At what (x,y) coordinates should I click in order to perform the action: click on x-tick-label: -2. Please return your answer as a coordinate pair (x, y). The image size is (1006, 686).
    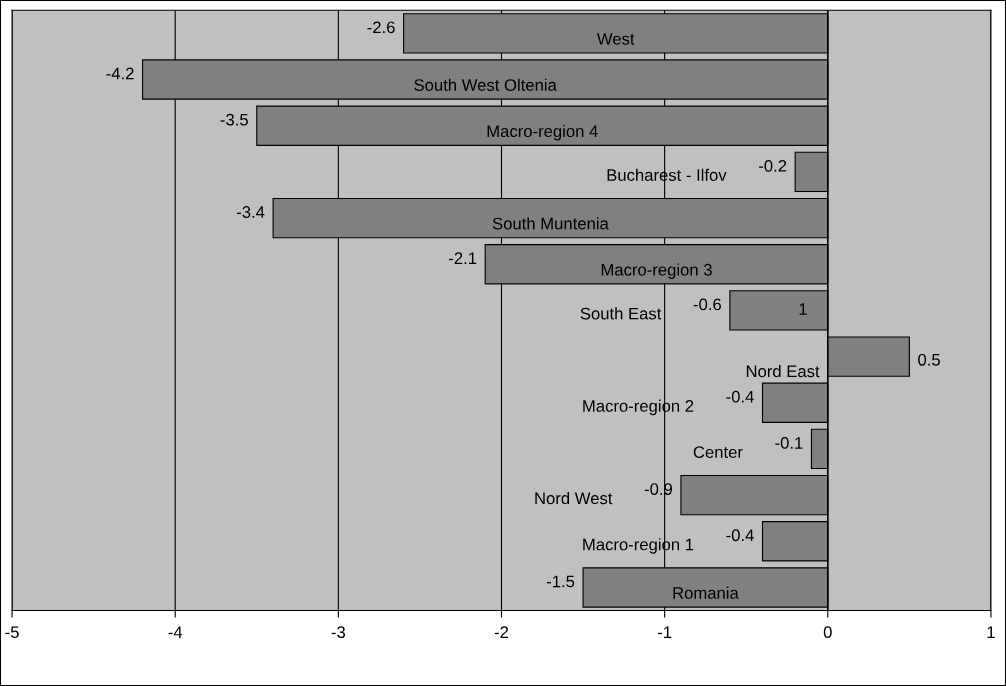
    Looking at the image, I should click on (501, 632).